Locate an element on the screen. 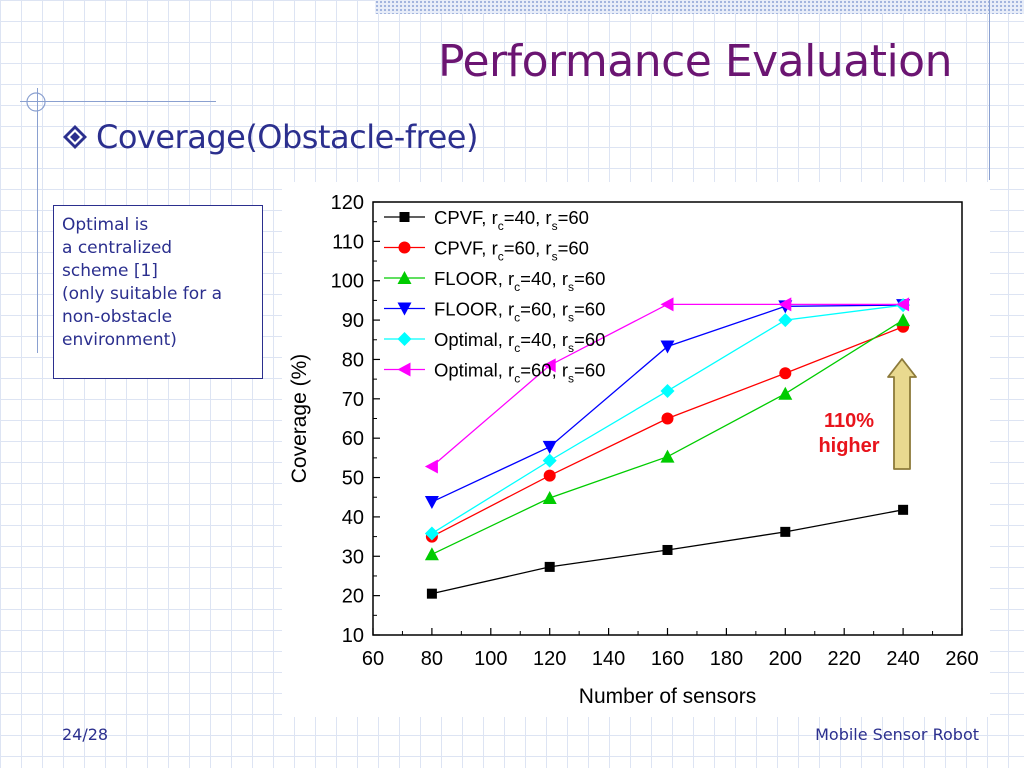 This screenshot has width=1024, height=768. improvement-word: higher is located at coordinates (849, 446).